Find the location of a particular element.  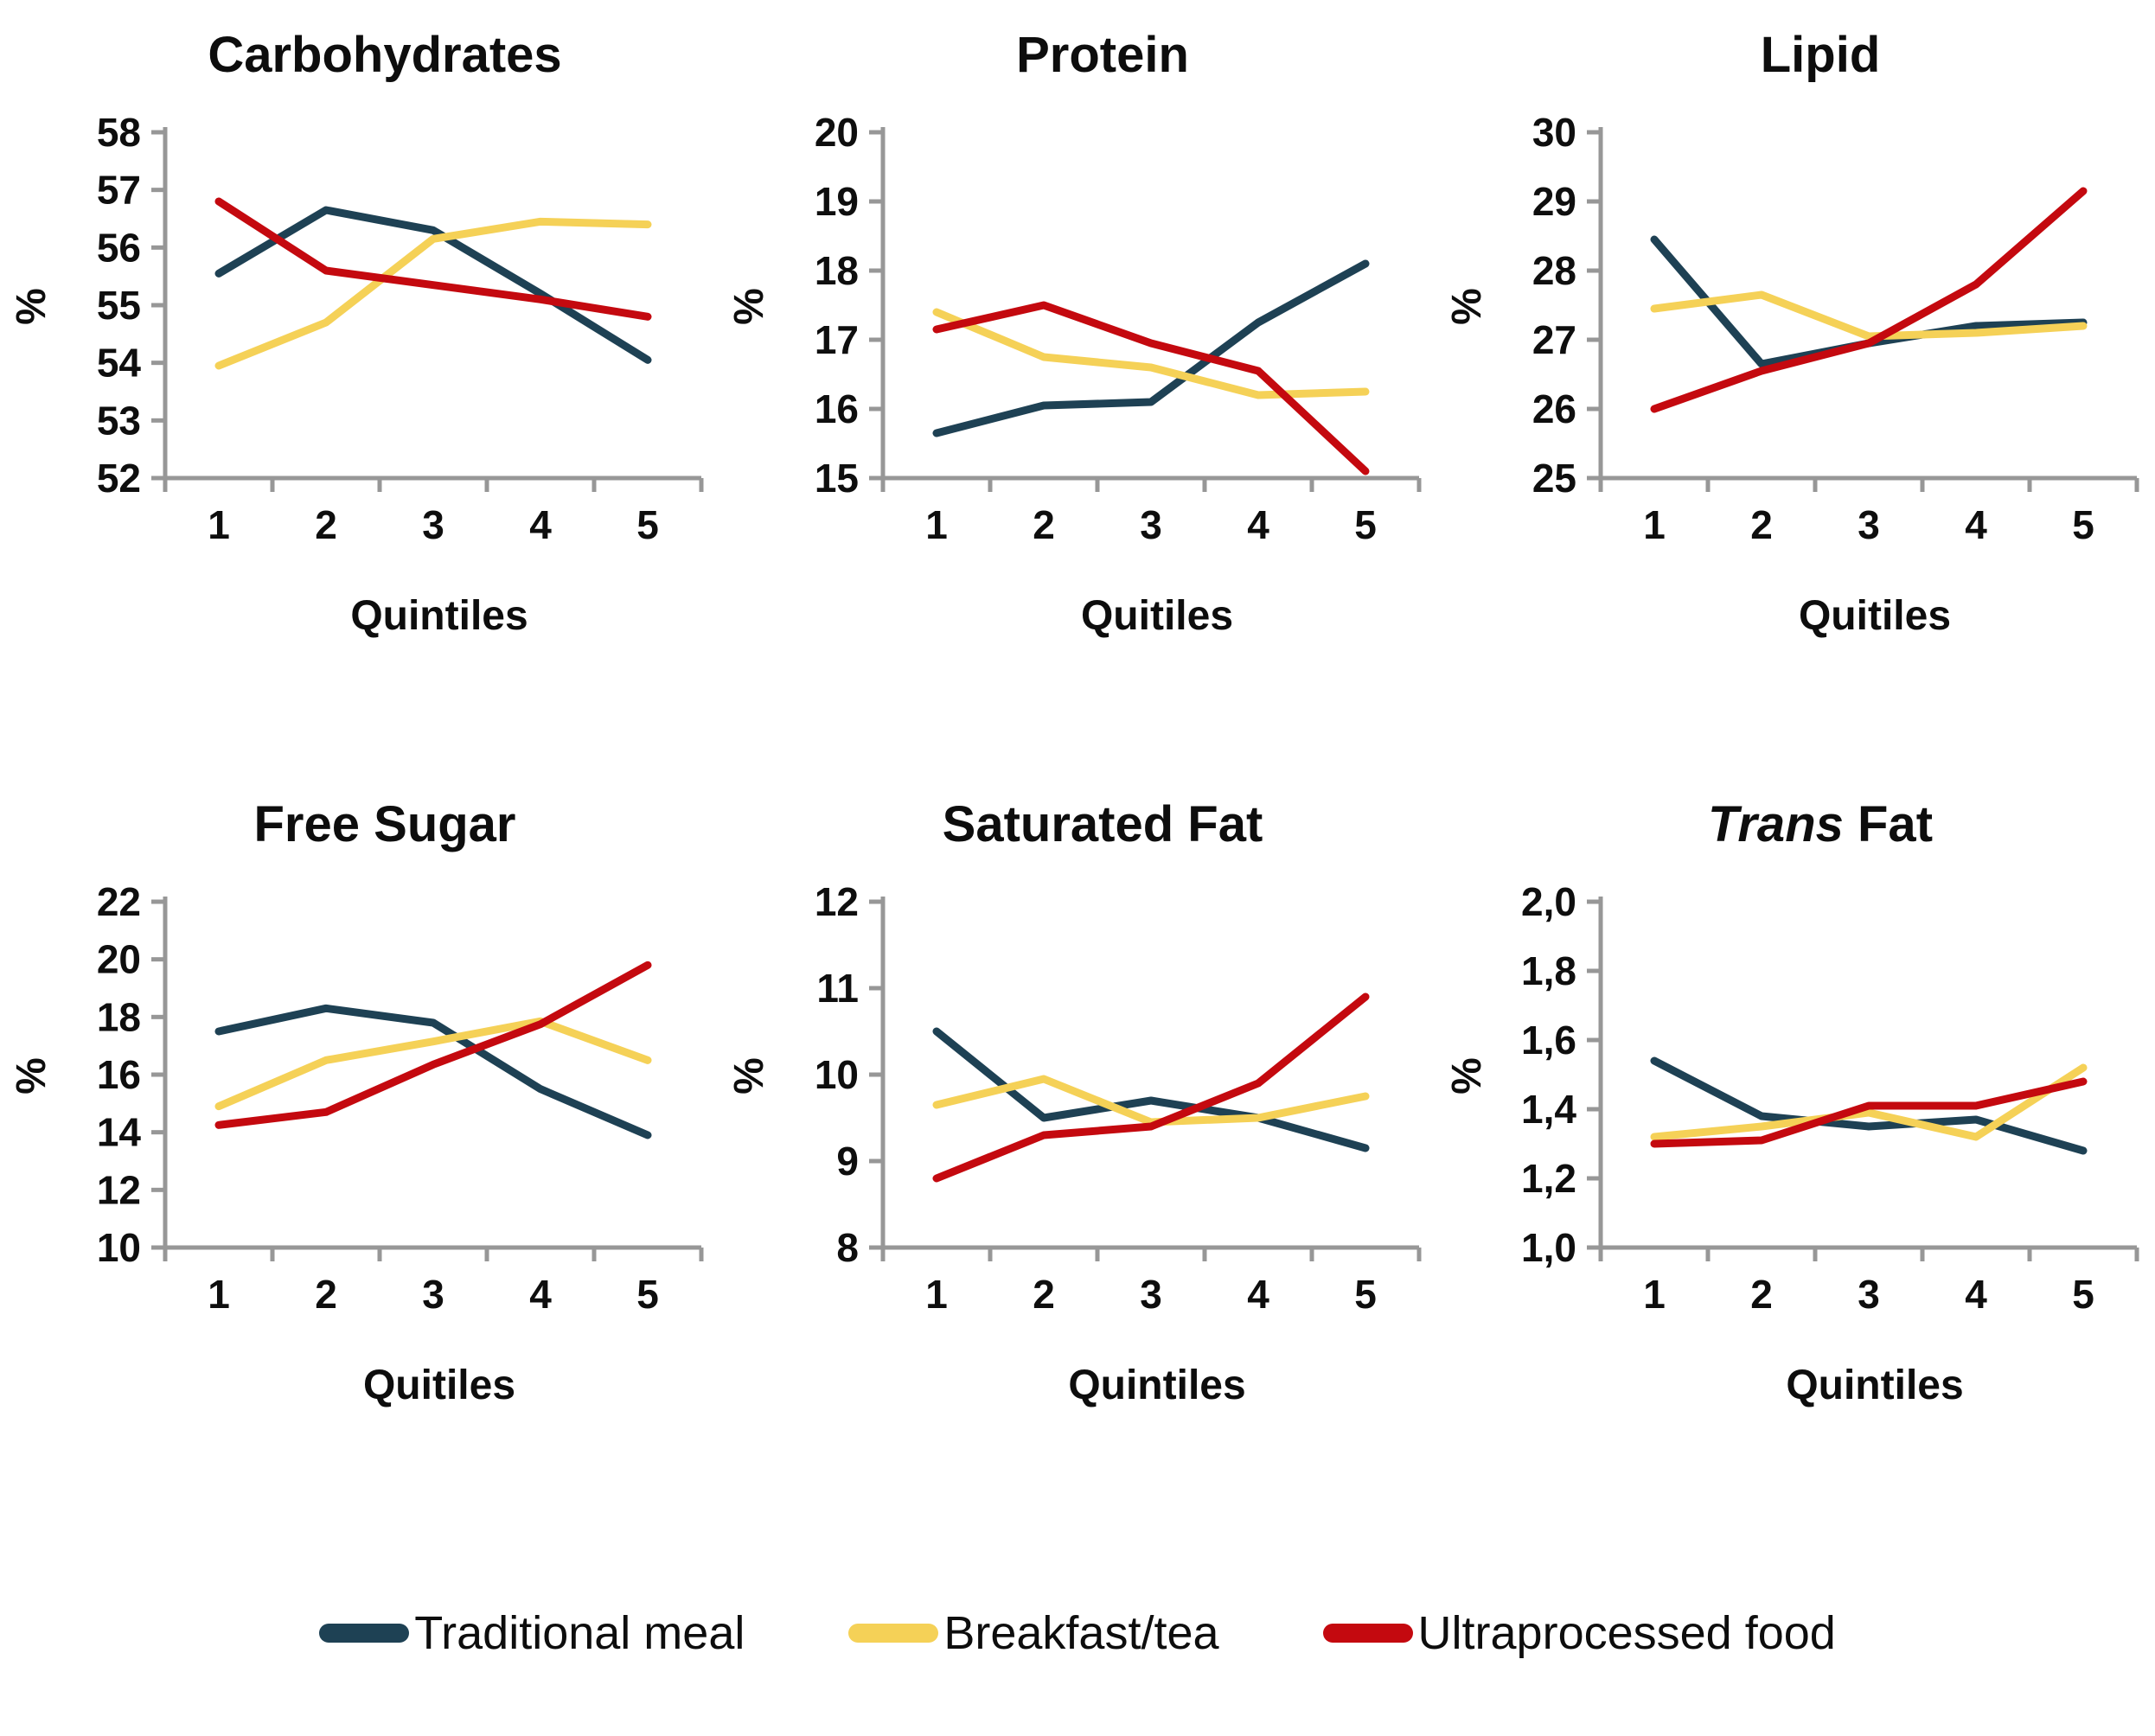

y-tick-label: 26 is located at coordinates (1554, 408).